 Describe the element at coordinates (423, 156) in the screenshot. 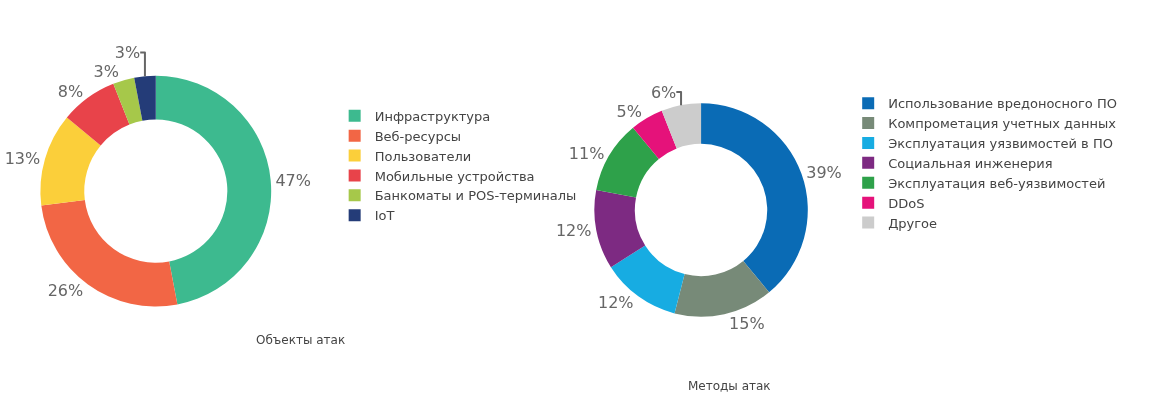

I see `legend-label: Пользователи` at that location.